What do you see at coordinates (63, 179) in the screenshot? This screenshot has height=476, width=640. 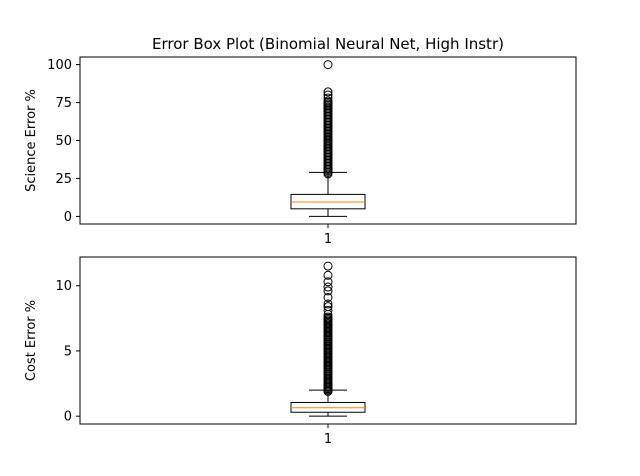 I see `y-tick-label: 25` at bounding box center [63, 179].